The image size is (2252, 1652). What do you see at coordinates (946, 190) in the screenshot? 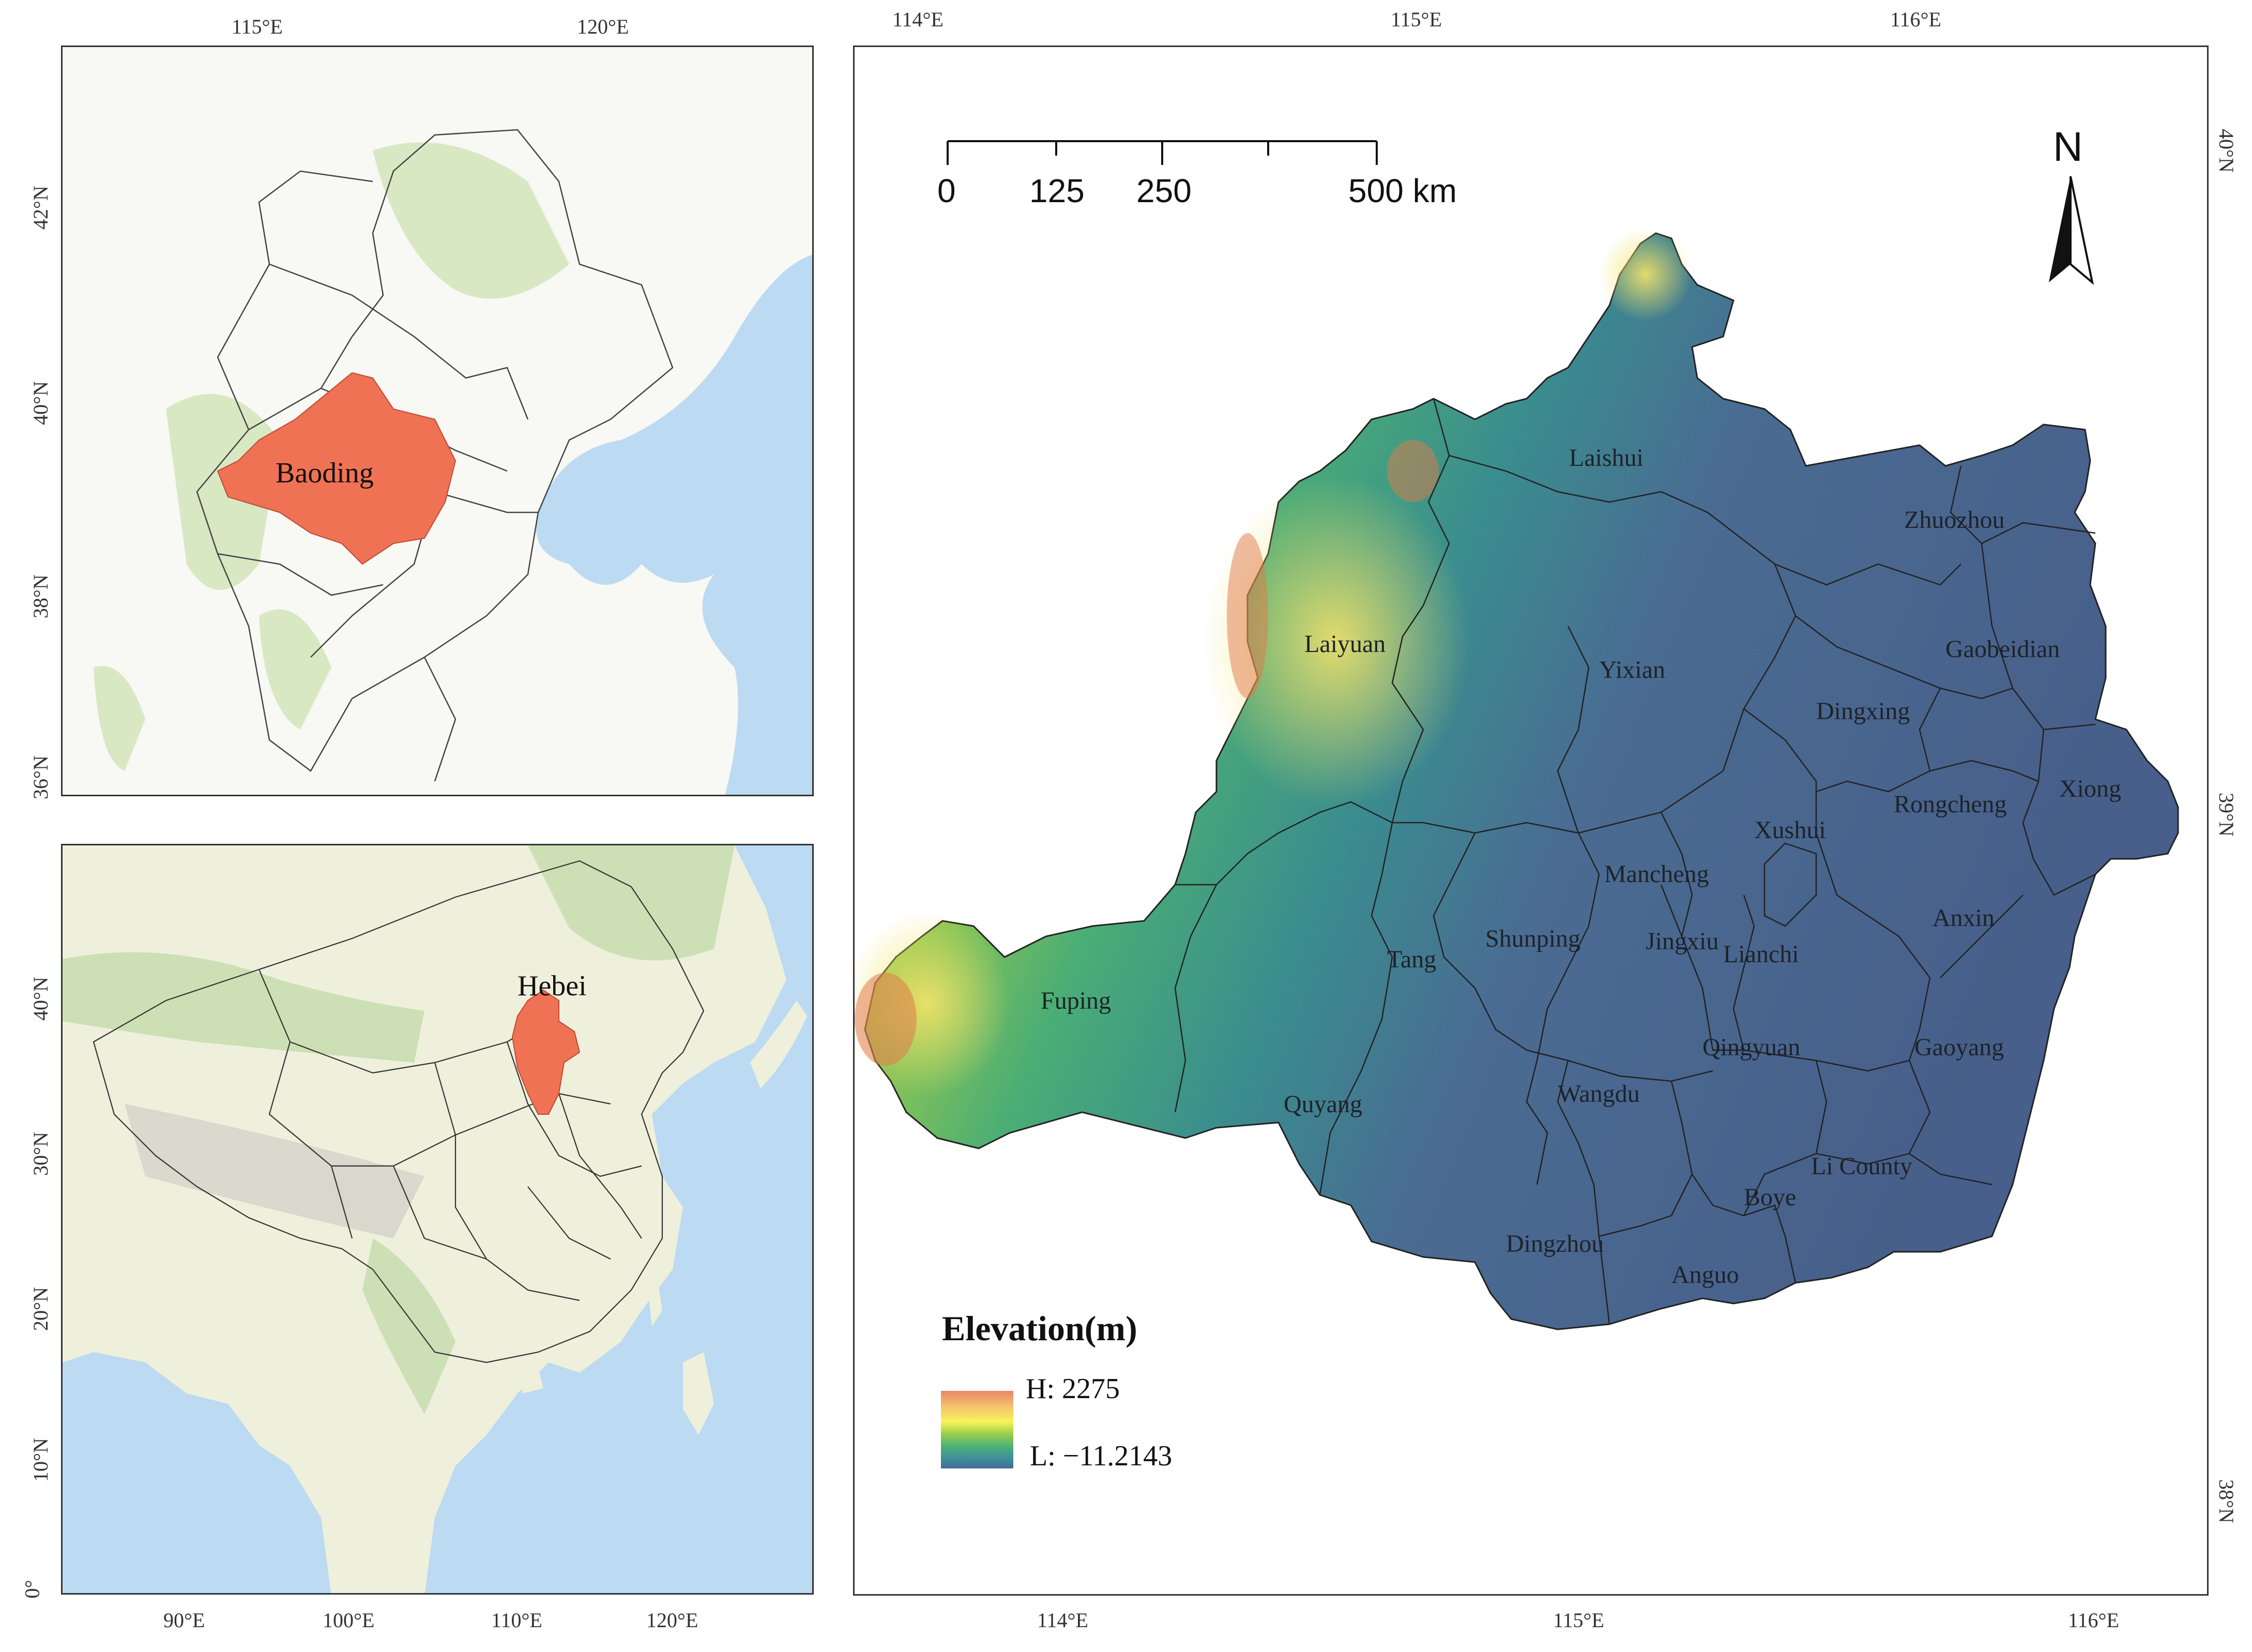
I see `scale-label-0: 0` at bounding box center [946, 190].